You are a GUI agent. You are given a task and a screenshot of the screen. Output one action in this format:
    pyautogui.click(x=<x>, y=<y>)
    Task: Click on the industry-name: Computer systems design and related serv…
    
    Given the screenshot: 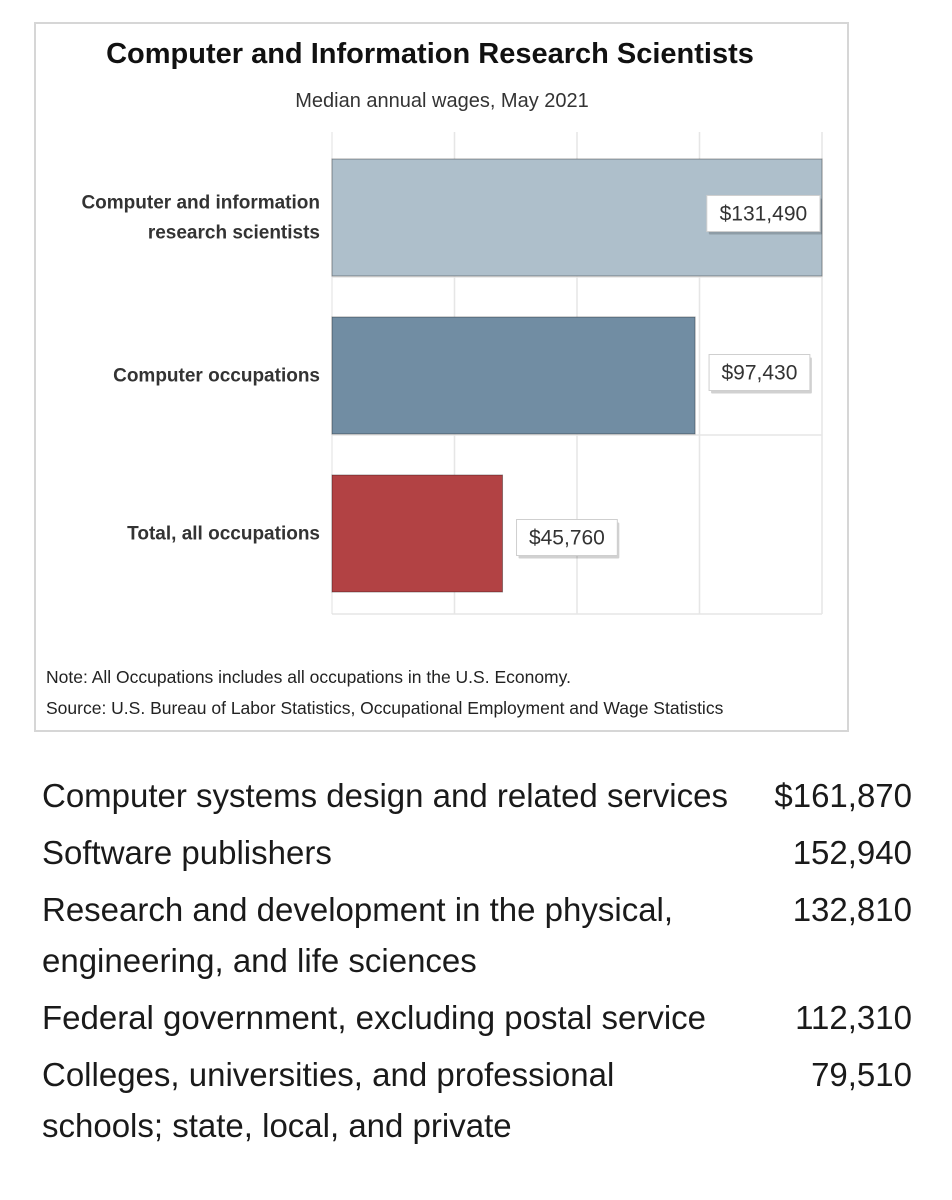 What is the action you would take?
    pyautogui.click(x=385, y=795)
    